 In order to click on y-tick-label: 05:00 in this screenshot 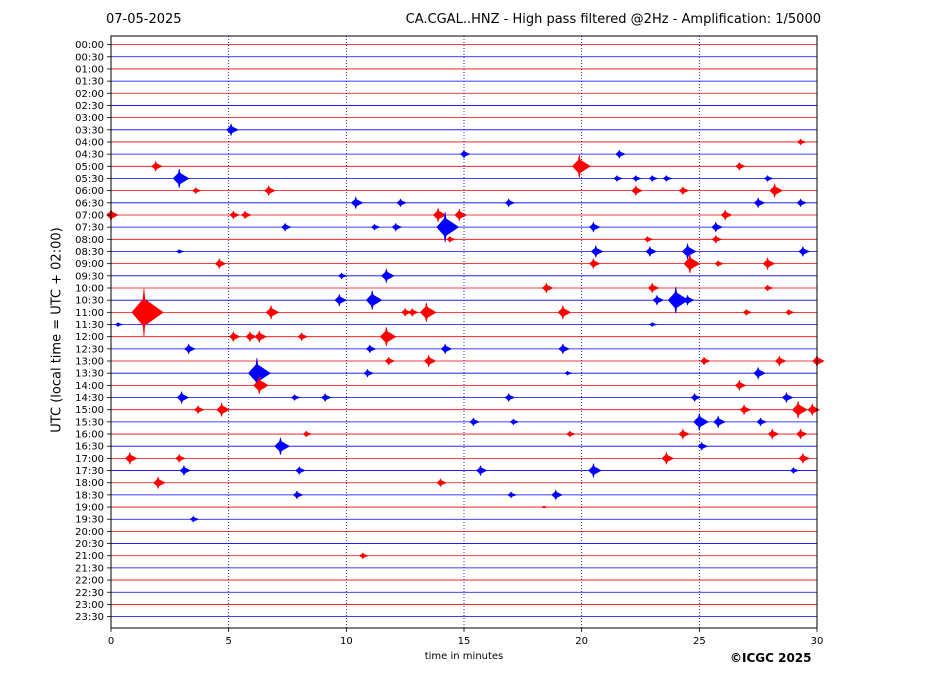, I will do `click(89, 167)`.